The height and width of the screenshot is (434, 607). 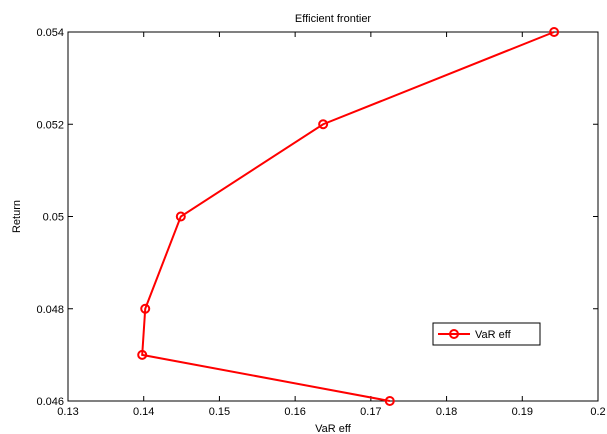 What do you see at coordinates (597, 412) in the screenshot?
I see `x-tick-label: 0.2` at bounding box center [597, 412].